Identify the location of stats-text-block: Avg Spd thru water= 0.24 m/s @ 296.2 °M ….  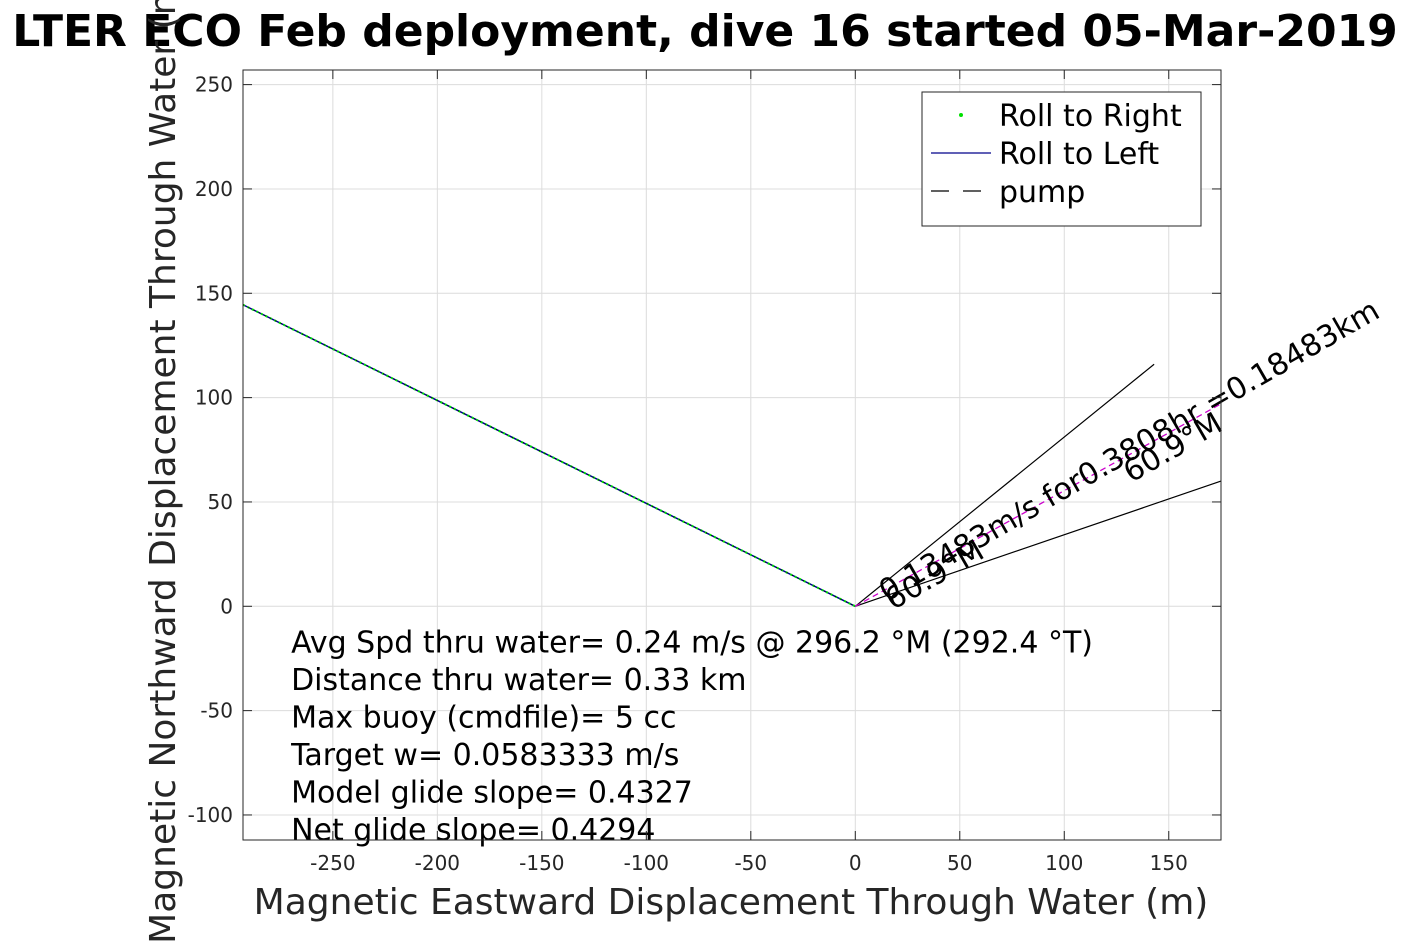
(691, 737).